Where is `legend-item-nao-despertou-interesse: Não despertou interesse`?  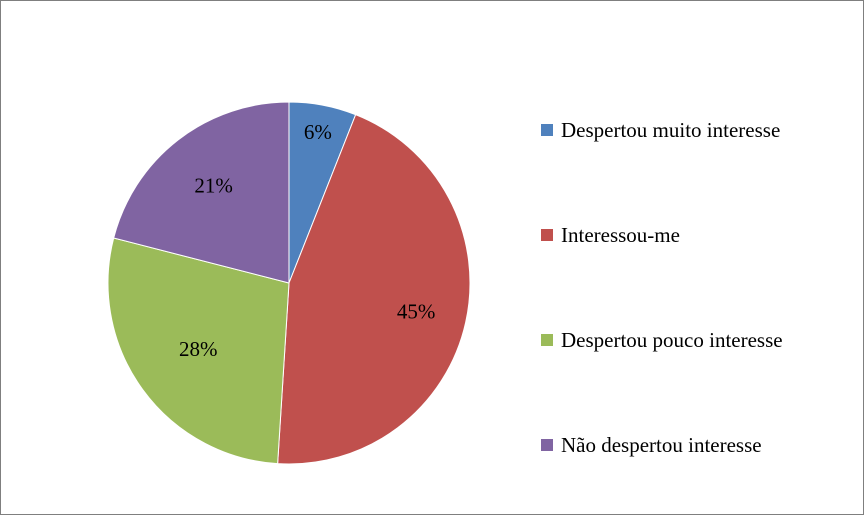 legend-item-nao-despertou-interesse: Não despertou interesse is located at coordinates (662, 445).